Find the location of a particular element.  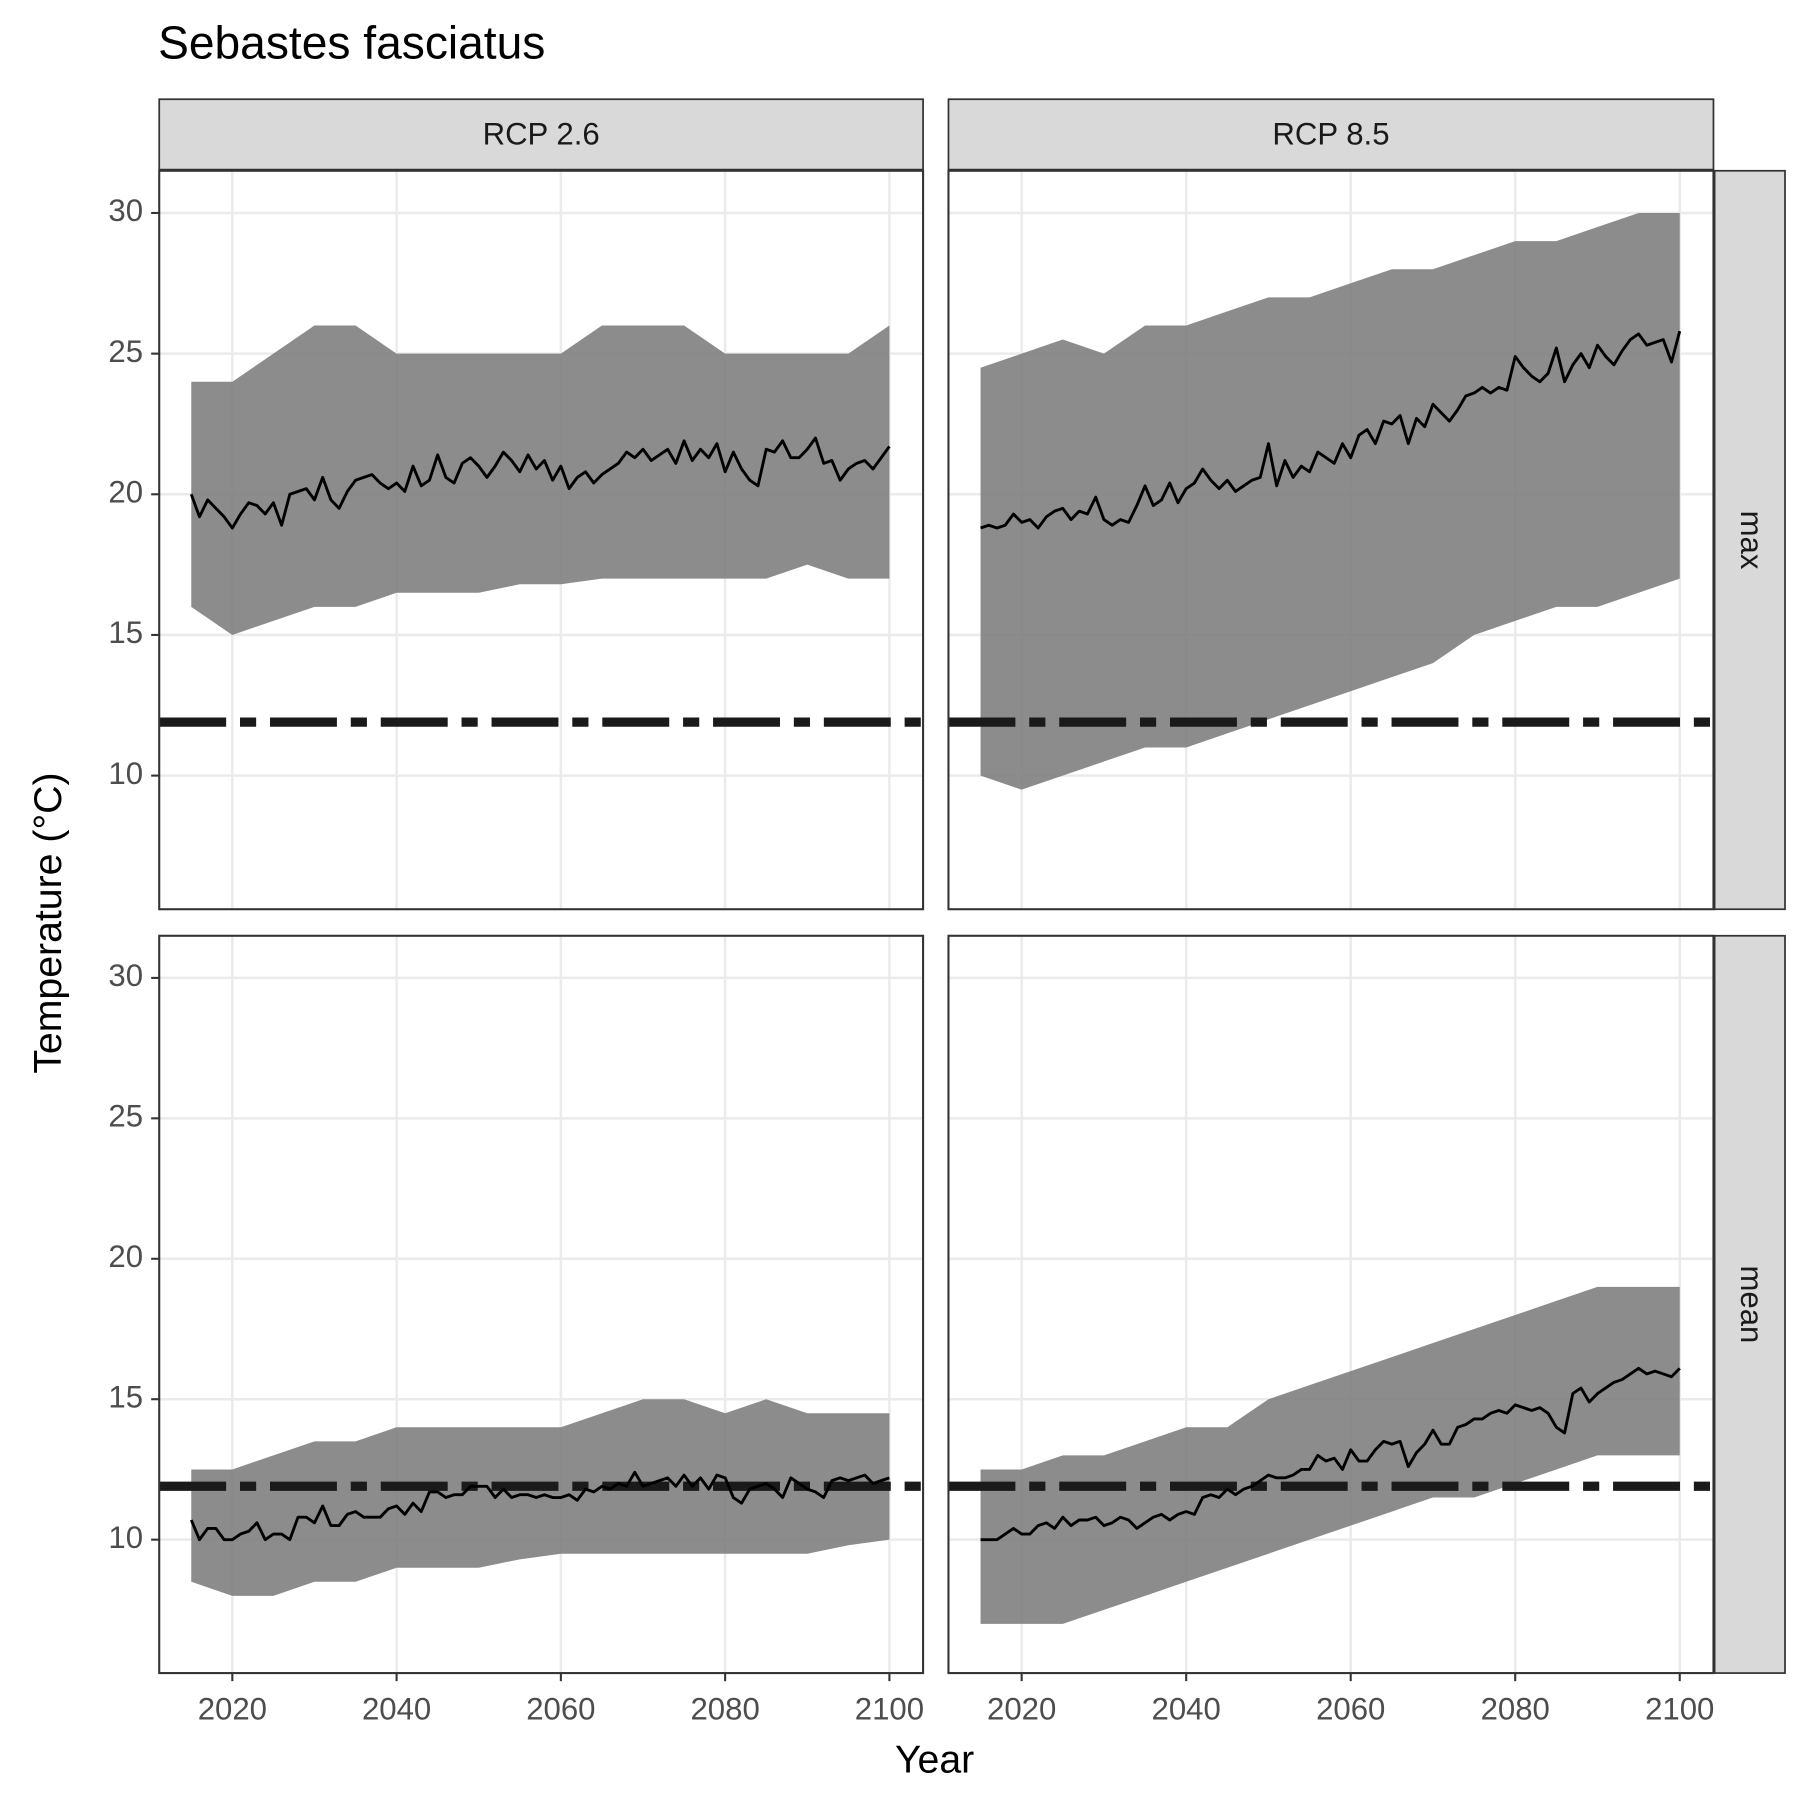

facet-label: RCP 8.5 is located at coordinates (1330, 133).